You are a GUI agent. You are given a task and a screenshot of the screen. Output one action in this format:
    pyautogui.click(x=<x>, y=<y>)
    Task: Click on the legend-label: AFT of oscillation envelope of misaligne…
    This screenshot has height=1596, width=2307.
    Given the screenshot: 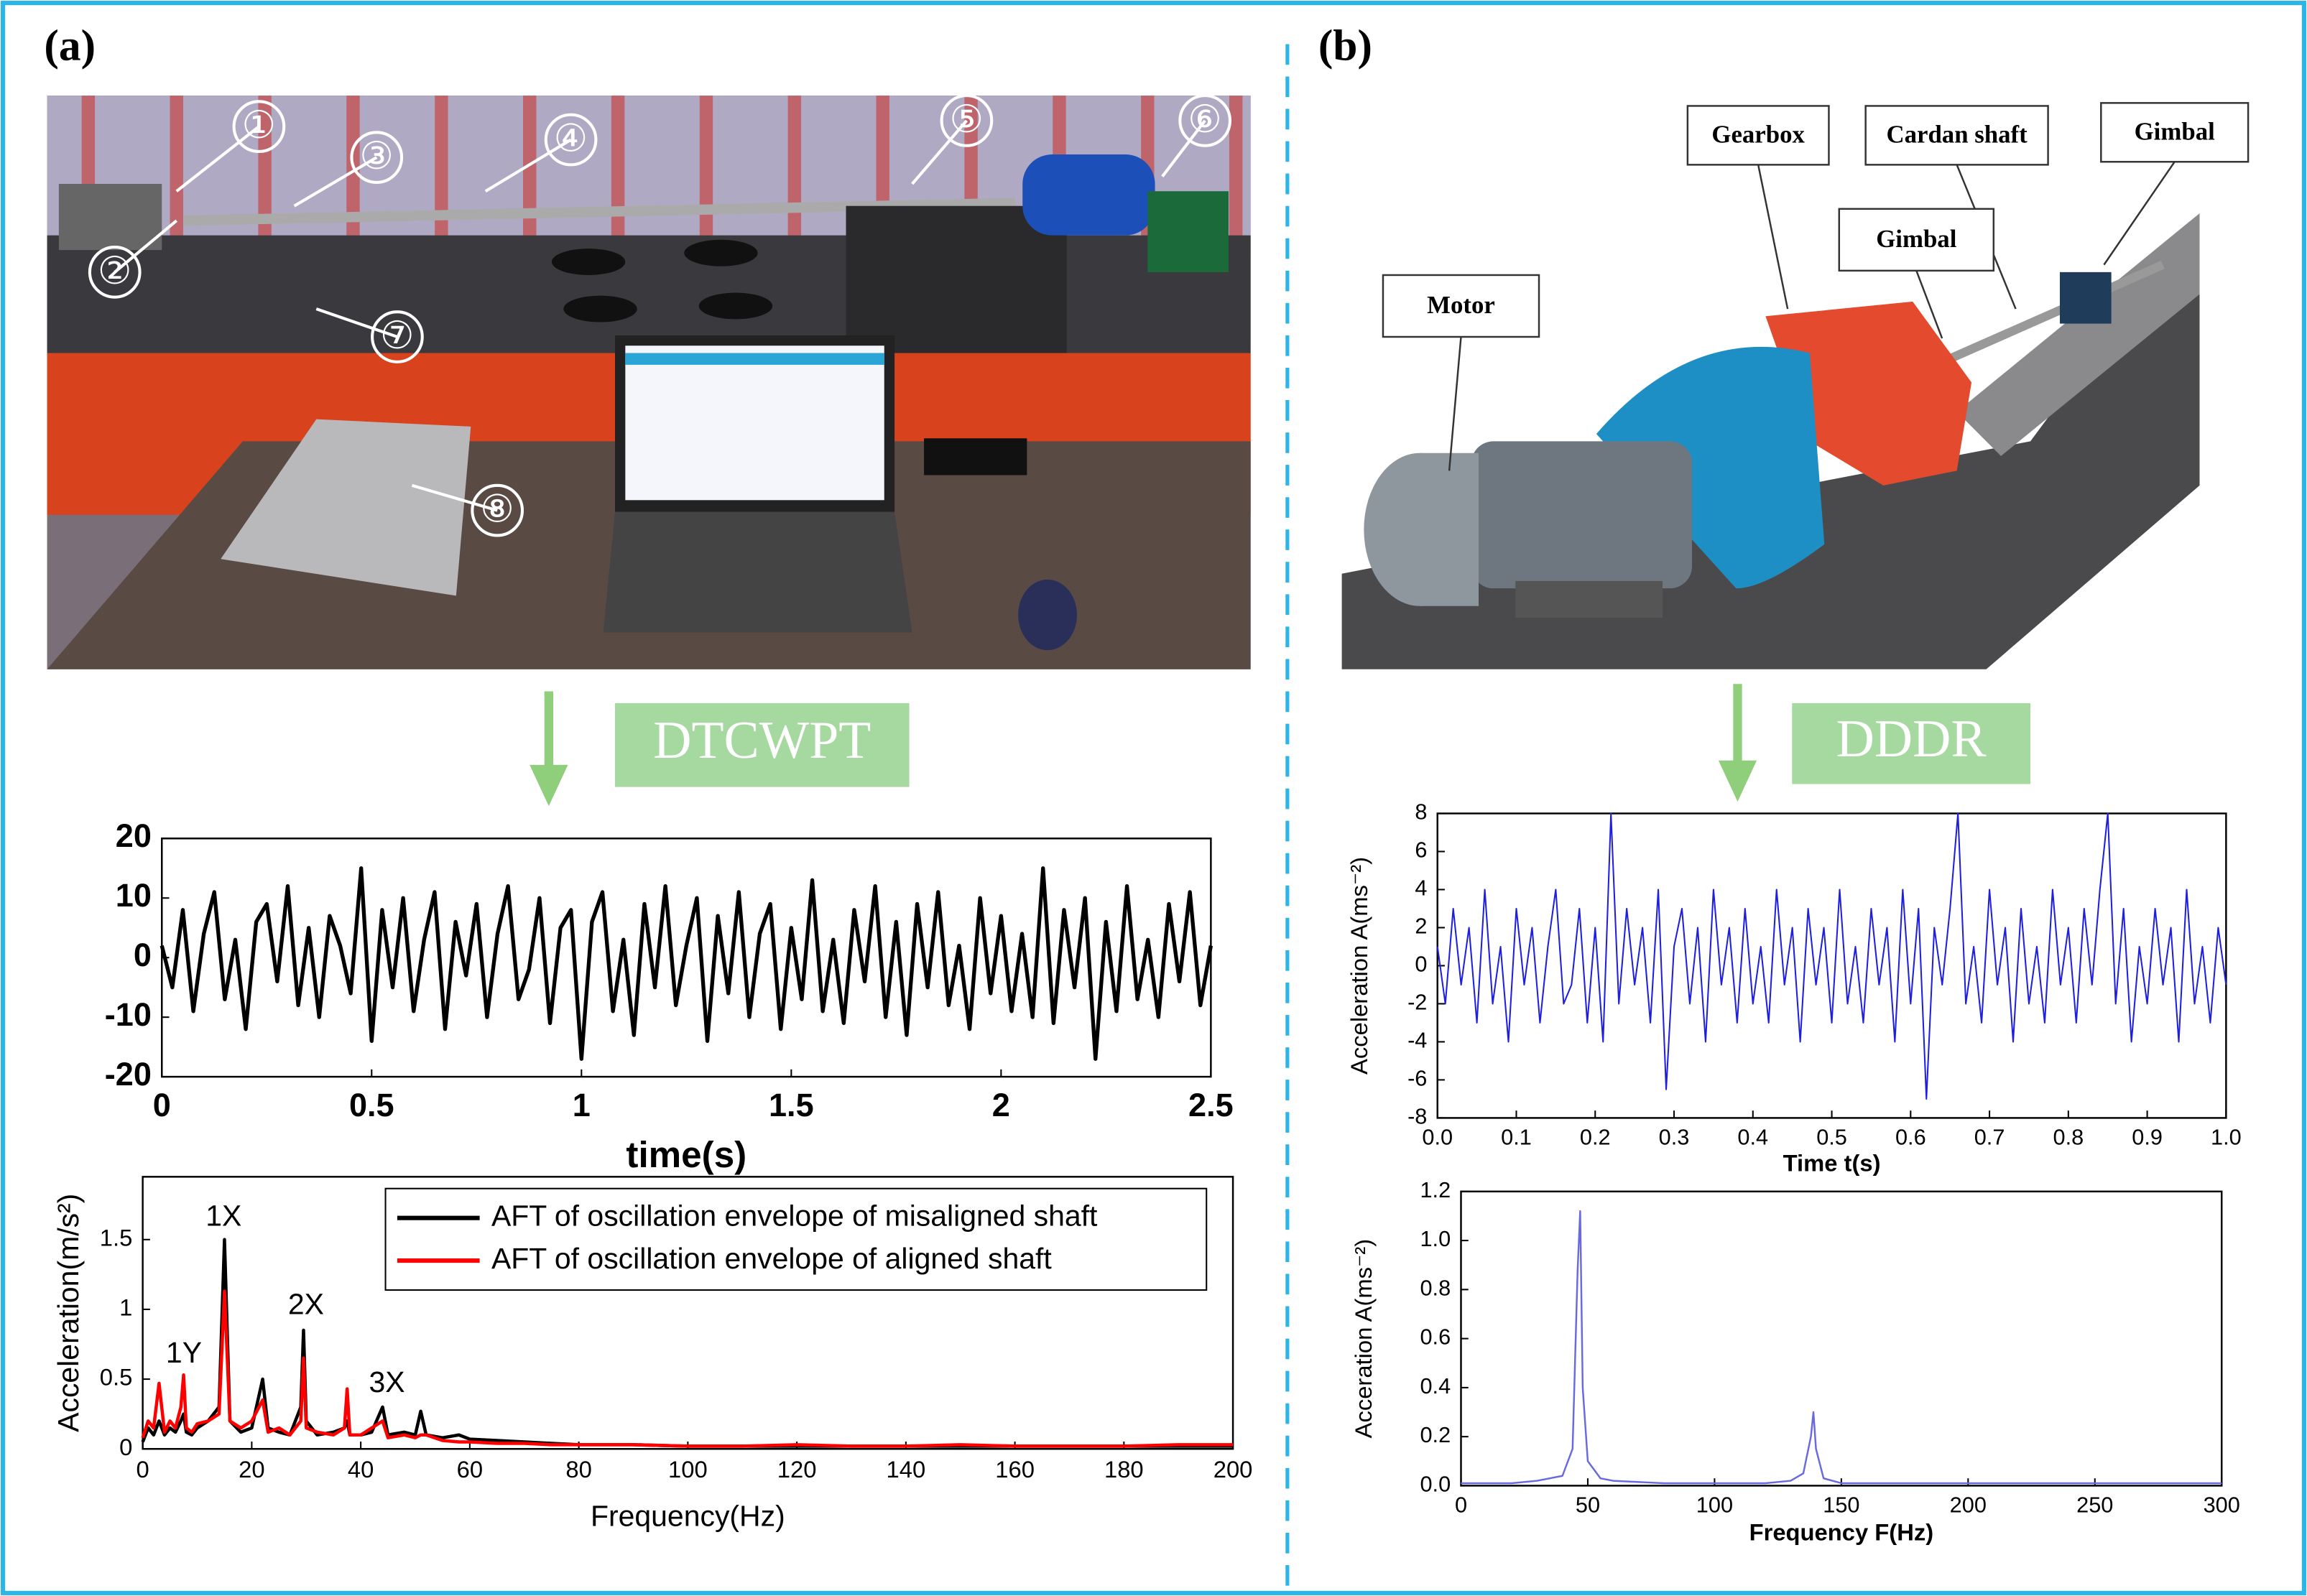 What is the action you would take?
    pyautogui.click(x=794, y=1215)
    